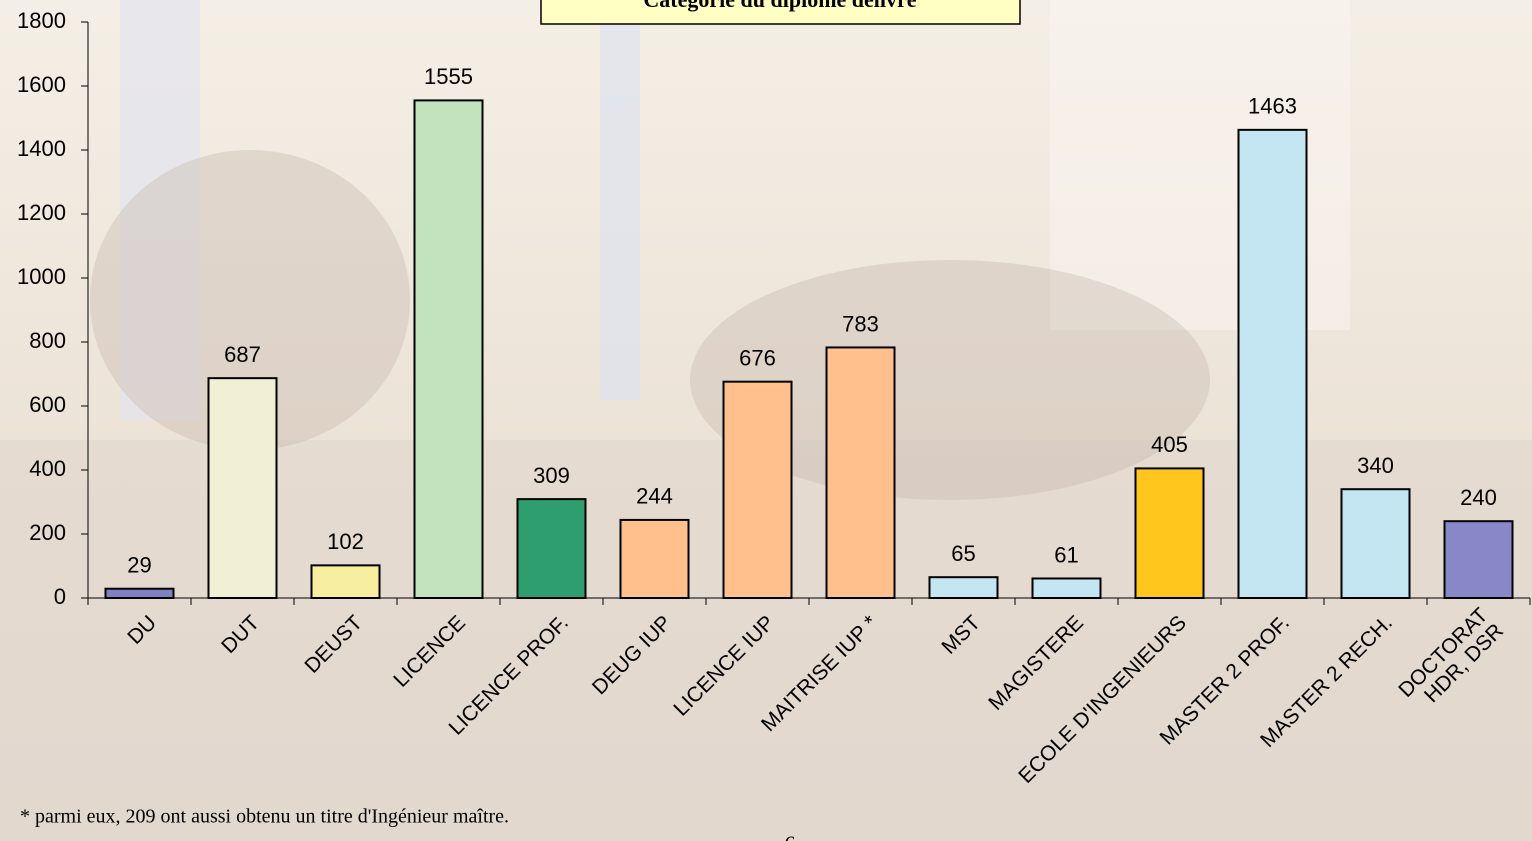 This screenshot has height=841, width=1532. Describe the element at coordinates (1478, 497) in the screenshot. I see `value-label: 240` at that location.